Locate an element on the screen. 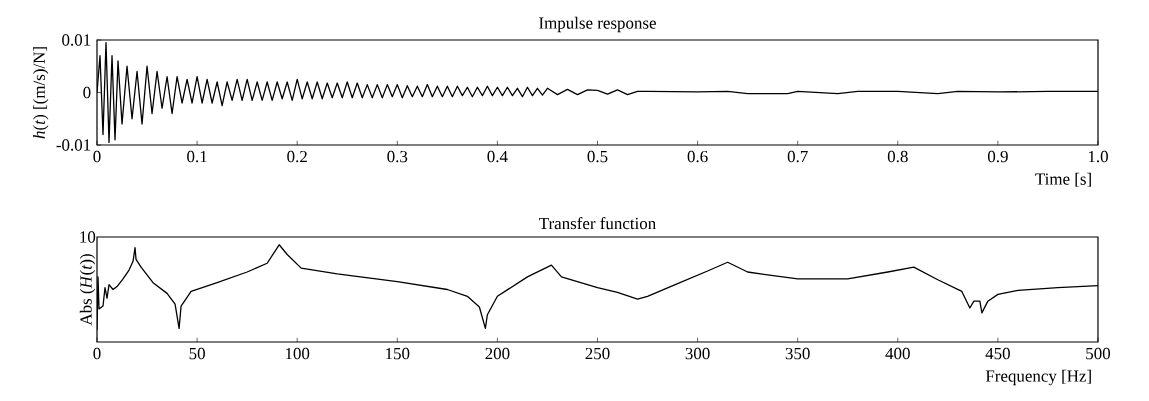 The image size is (1149, 401). x-tick-label: 100 is located at coordinates (297, 353).